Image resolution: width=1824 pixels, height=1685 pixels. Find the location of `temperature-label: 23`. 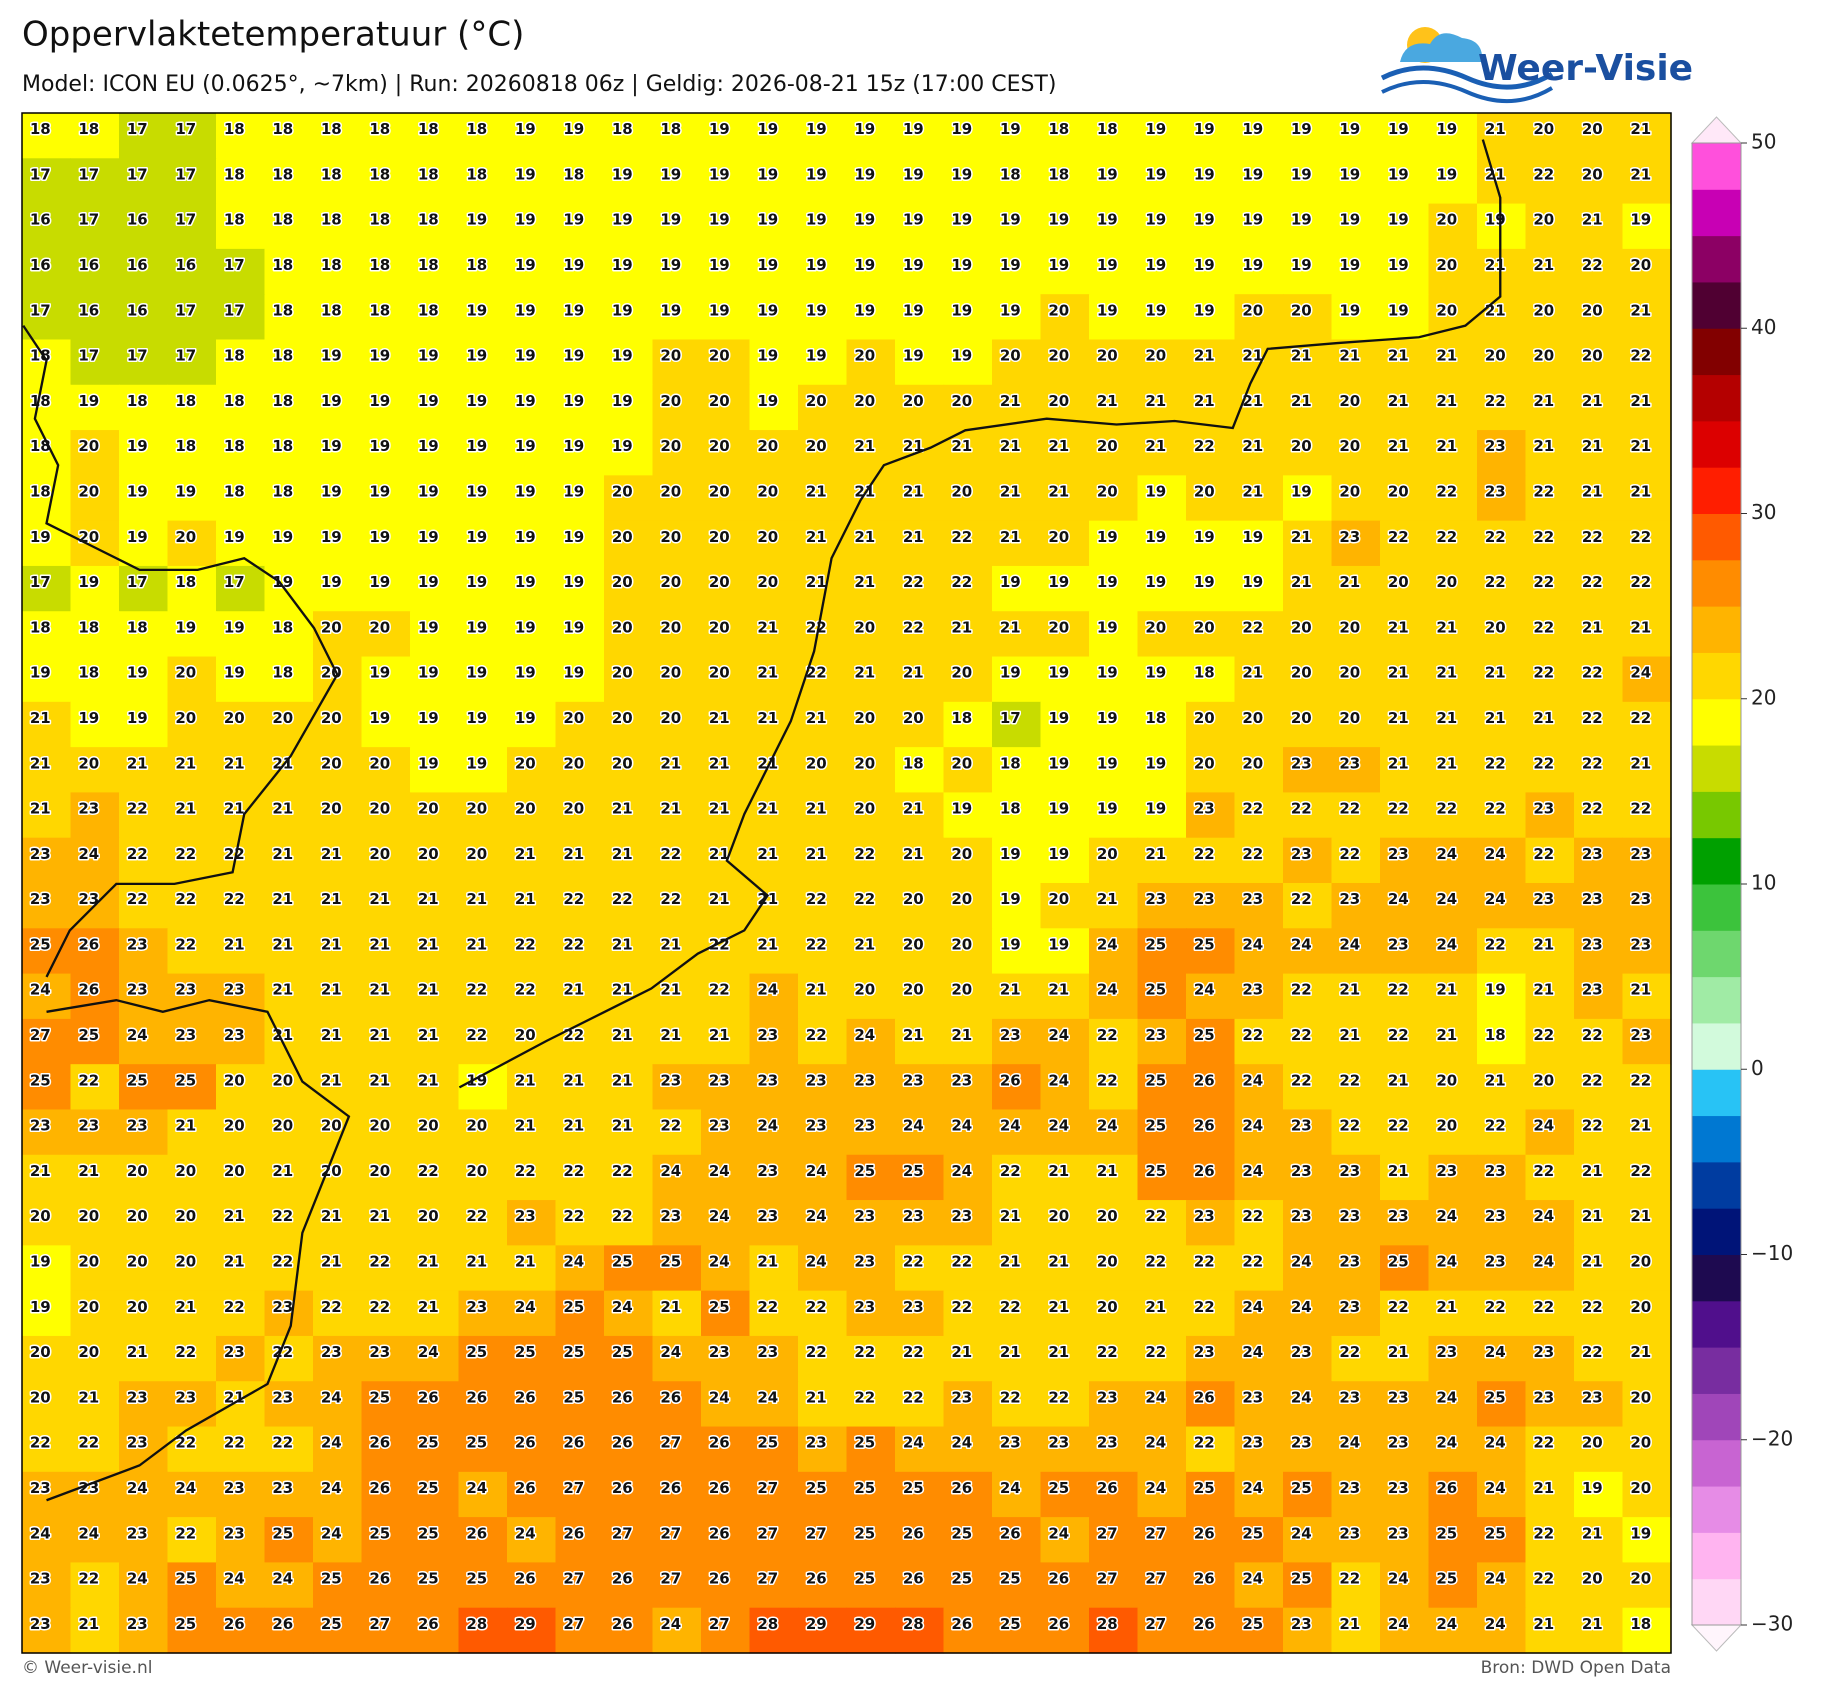

temperature-label: 23 is located at coordinates (961, 1080).